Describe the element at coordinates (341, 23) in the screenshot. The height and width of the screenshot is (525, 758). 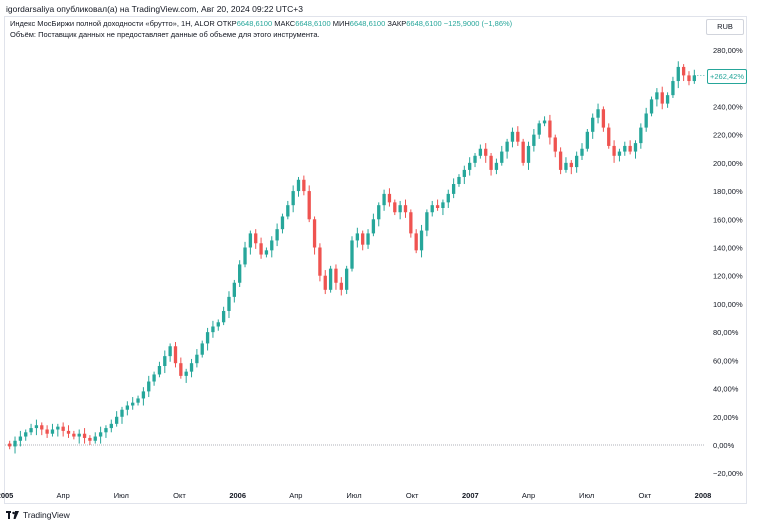
I see `low-label: МИН` at that location.